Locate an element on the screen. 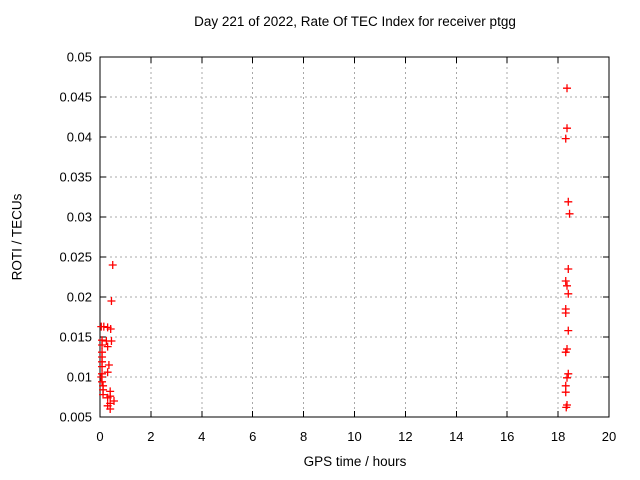  x-tick-label: 12 is located at coordinates (405, 436).